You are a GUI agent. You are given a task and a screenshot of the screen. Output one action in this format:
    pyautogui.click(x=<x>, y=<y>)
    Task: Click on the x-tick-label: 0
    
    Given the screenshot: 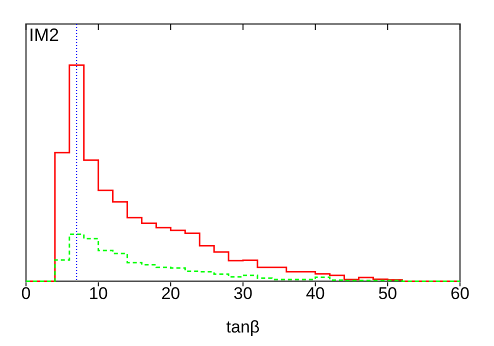 What is the action you would take?
    pyautogui.click(x=26, y=294)
    